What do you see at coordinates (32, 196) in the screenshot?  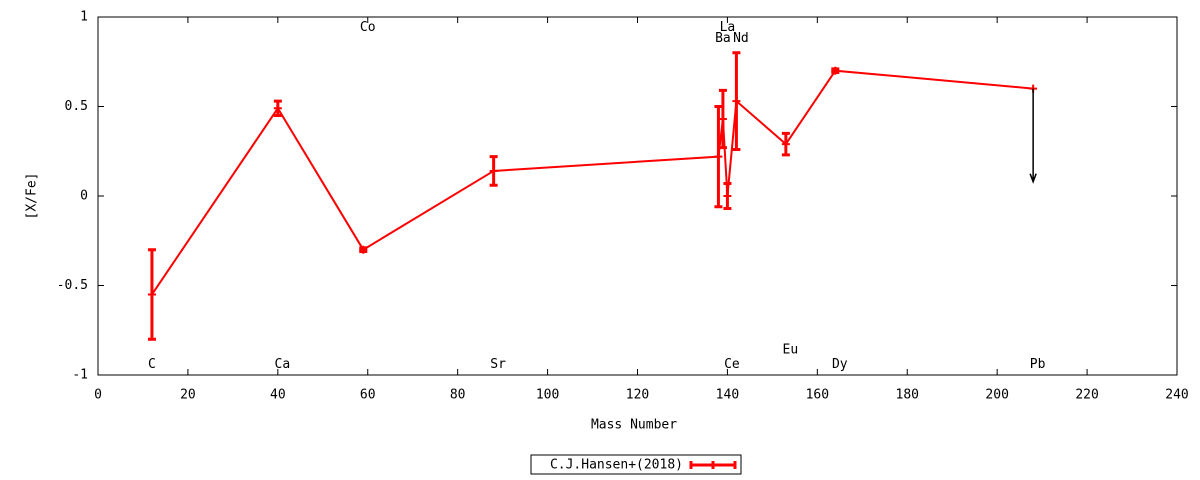 I see `y-axis-label: [X/Fe]` at bounding box center [32, 196].